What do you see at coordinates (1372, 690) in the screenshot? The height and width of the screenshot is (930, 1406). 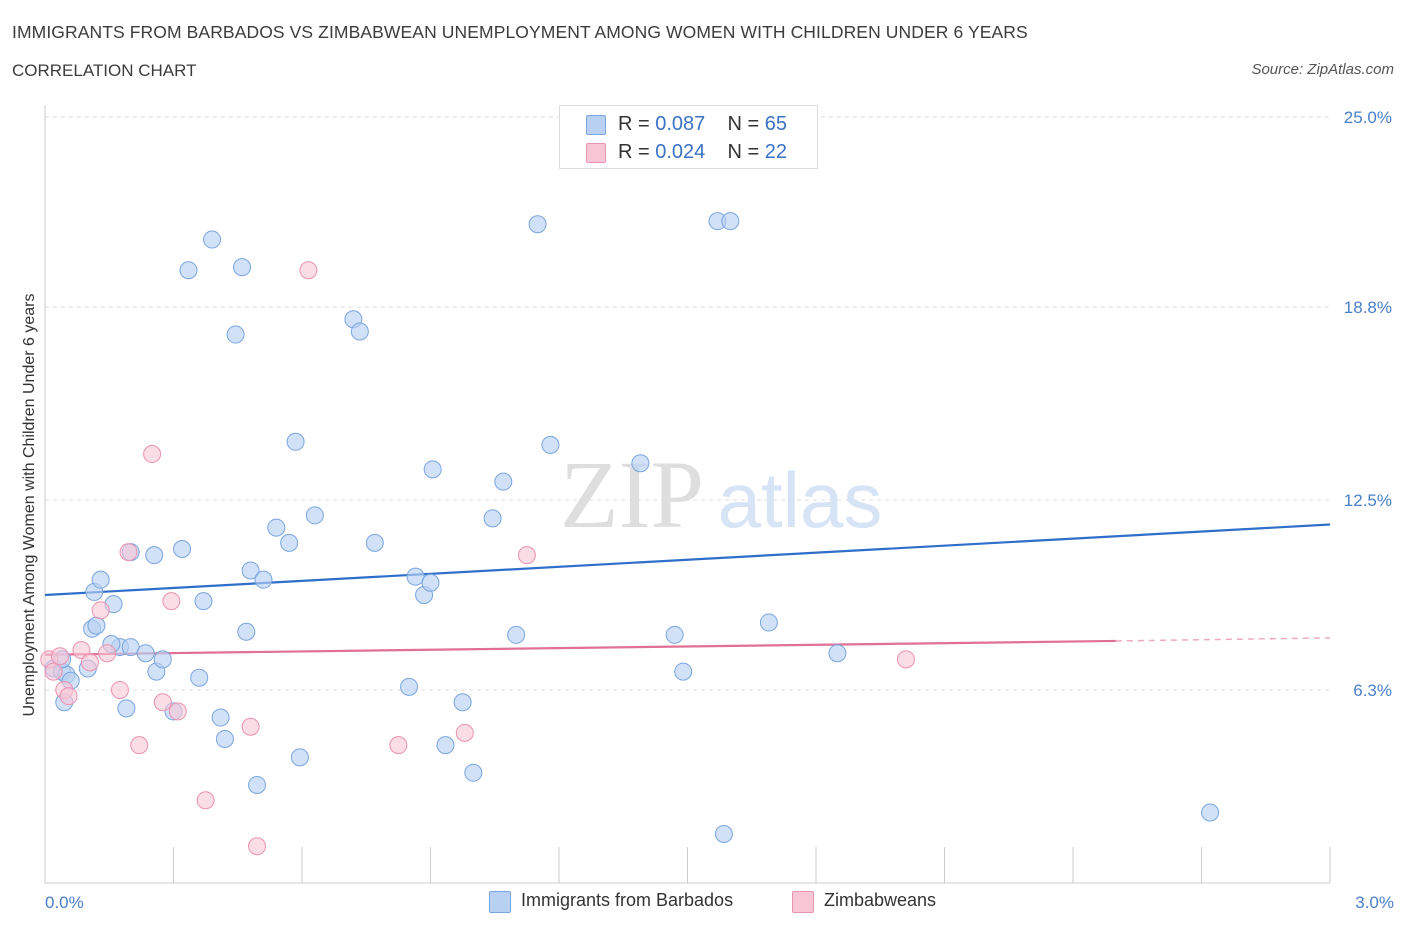 I see `y-tick-label: 6.3%` at bounding box center [1372, 690].